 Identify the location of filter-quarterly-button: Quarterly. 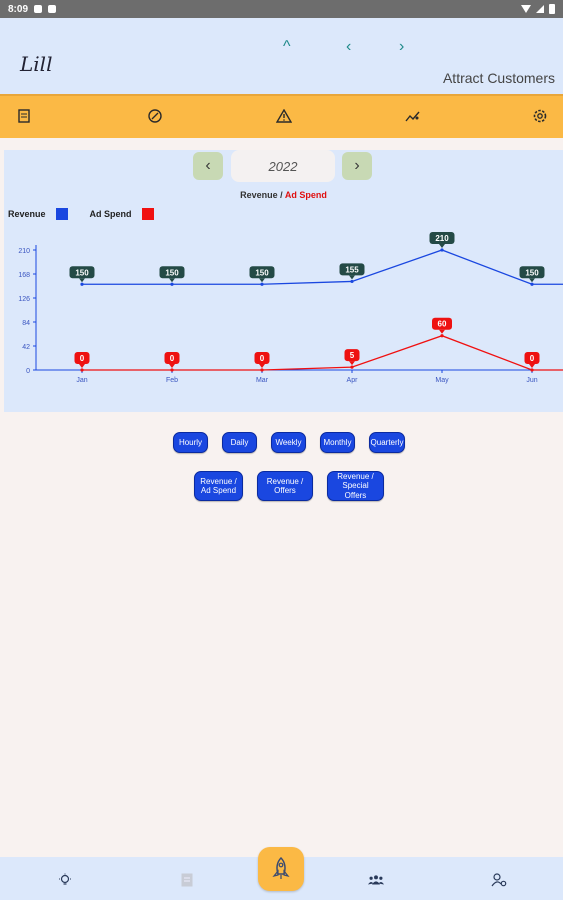
(387, 442).